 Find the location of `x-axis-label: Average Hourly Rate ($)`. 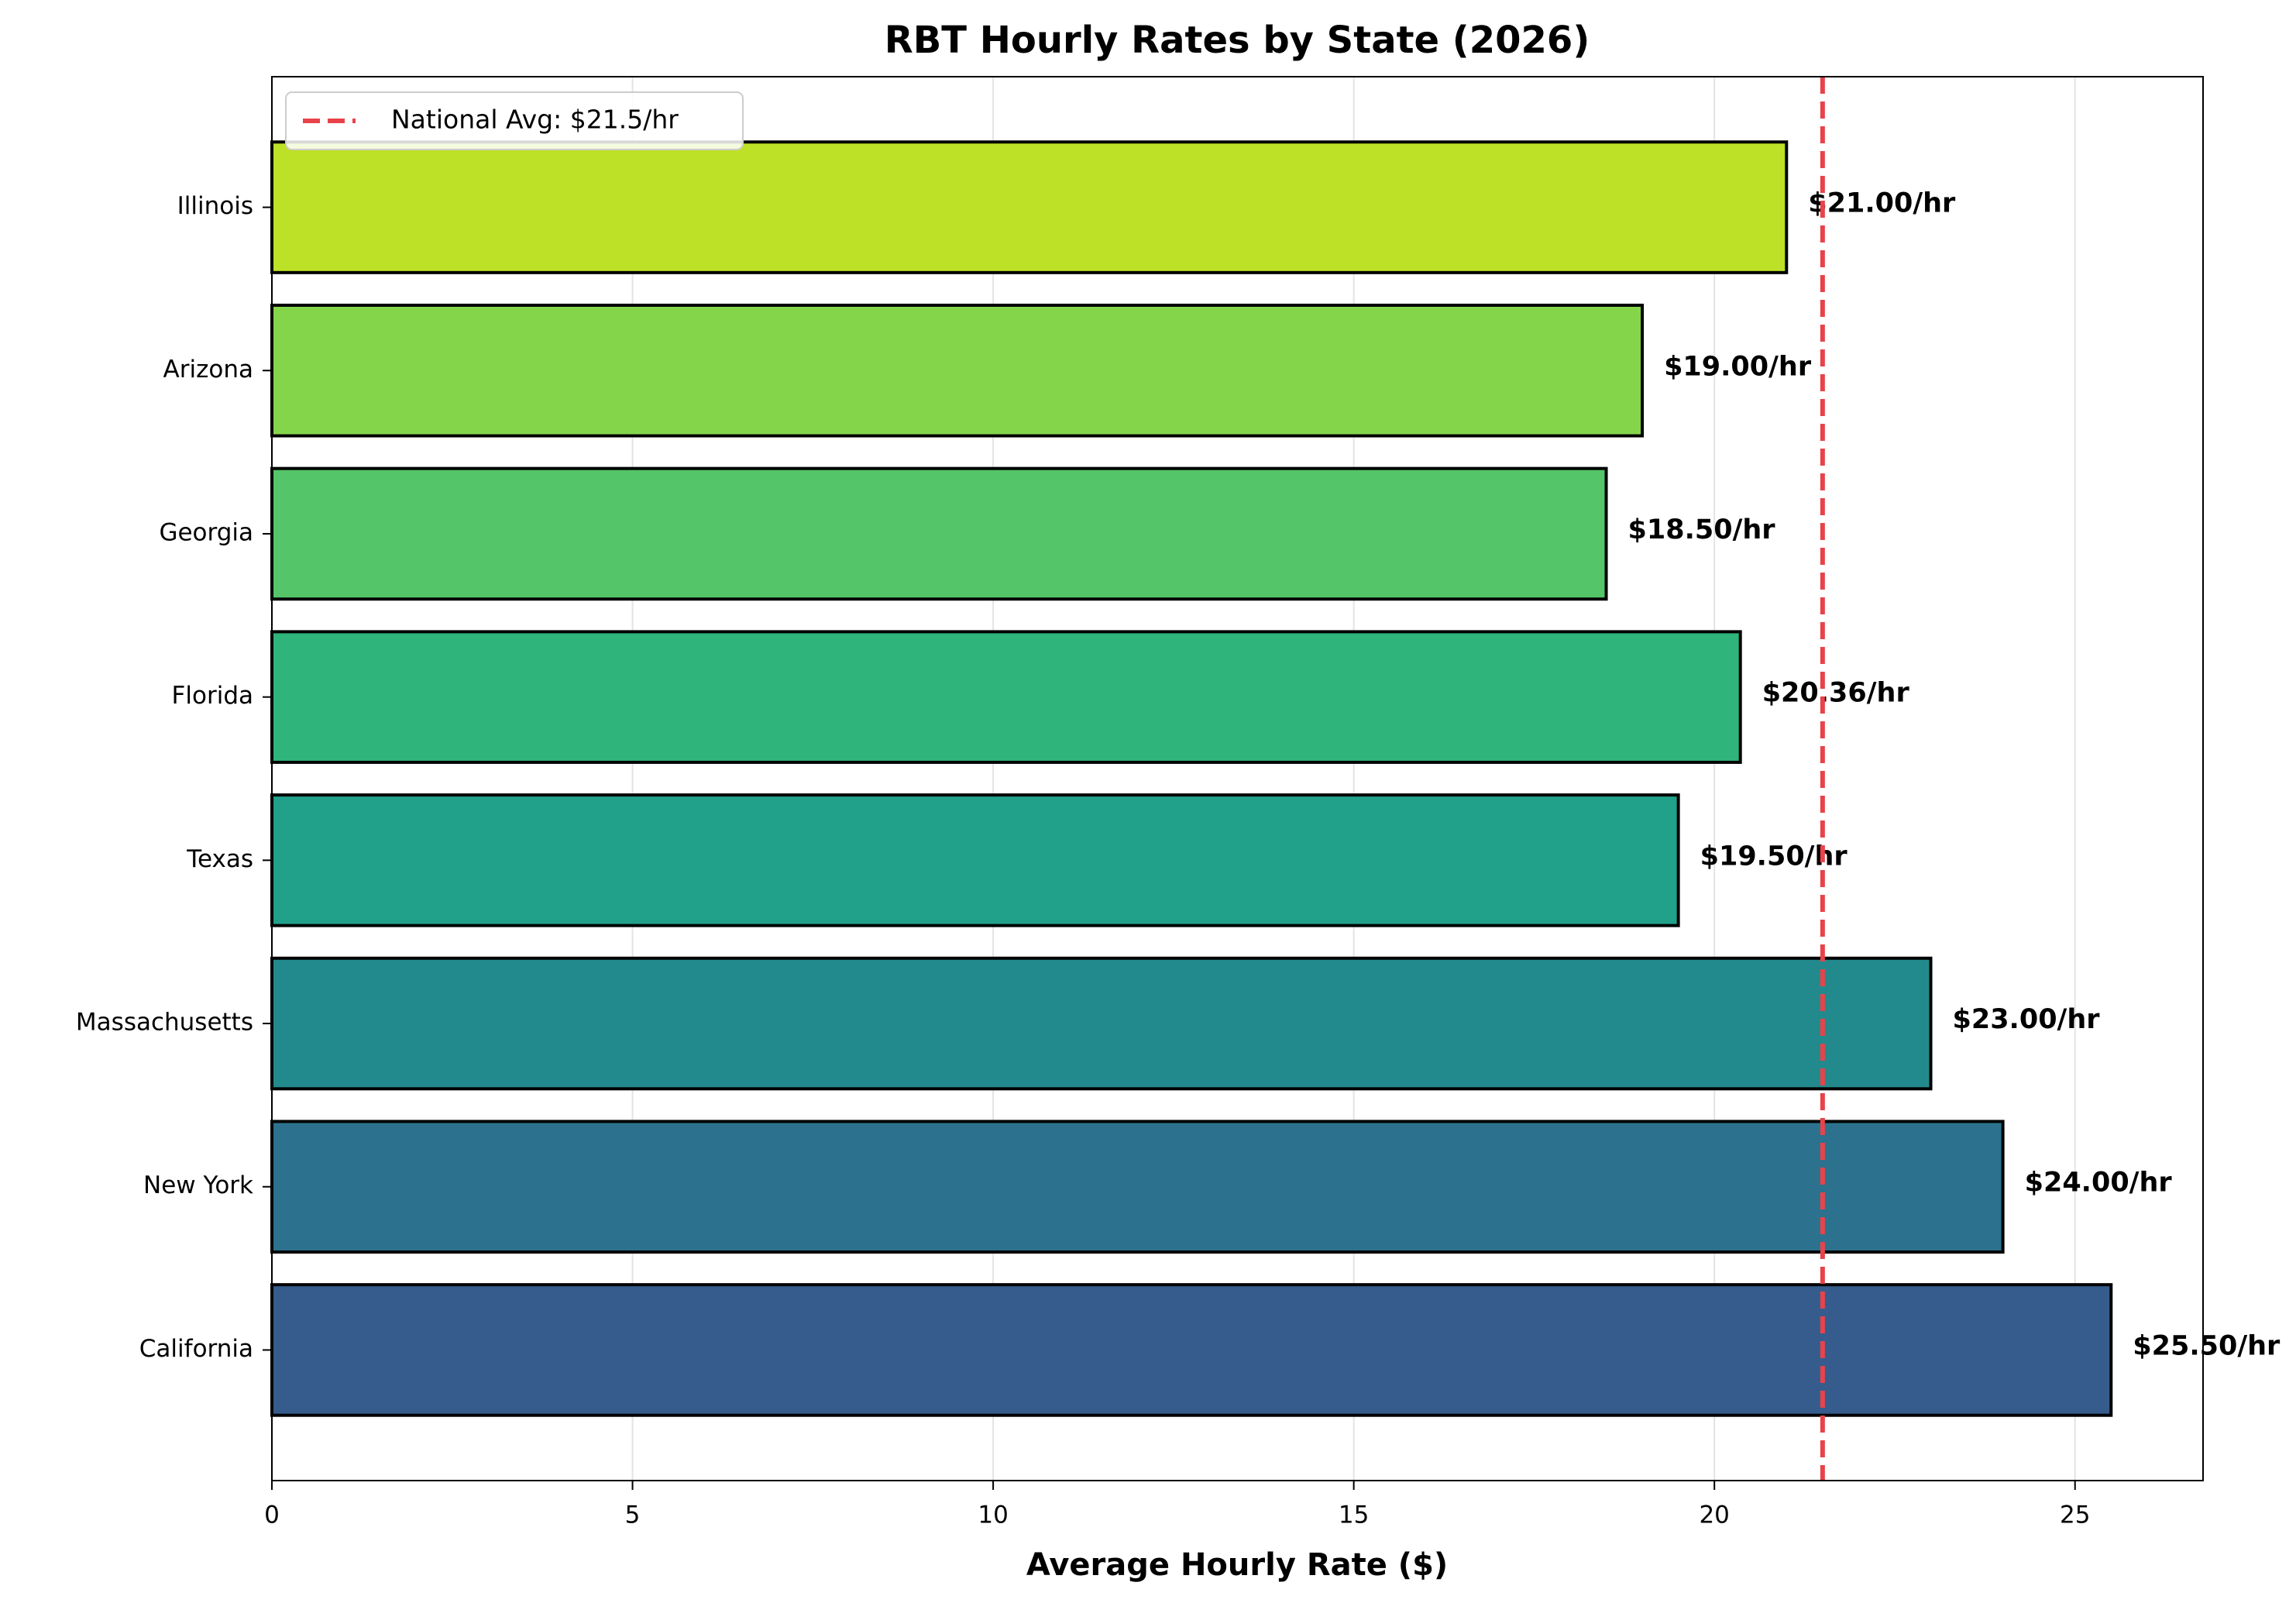

x-axis-label: Average Hourly Rate ($) is located at coordinates (1237, 1565).